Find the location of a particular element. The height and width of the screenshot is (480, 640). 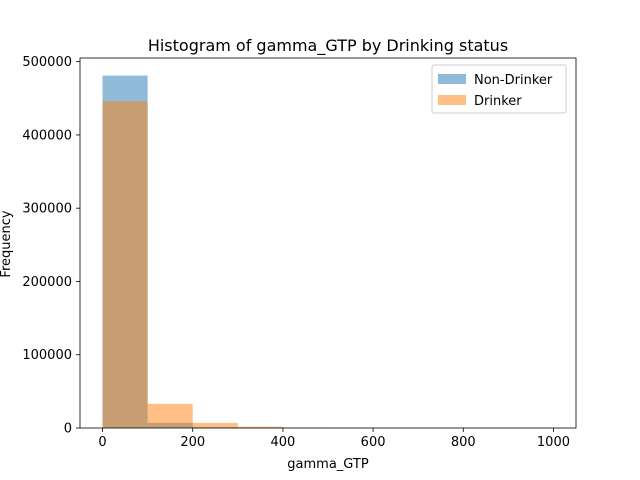

x-tick-label: 600 is located at coordinates (373, 442).